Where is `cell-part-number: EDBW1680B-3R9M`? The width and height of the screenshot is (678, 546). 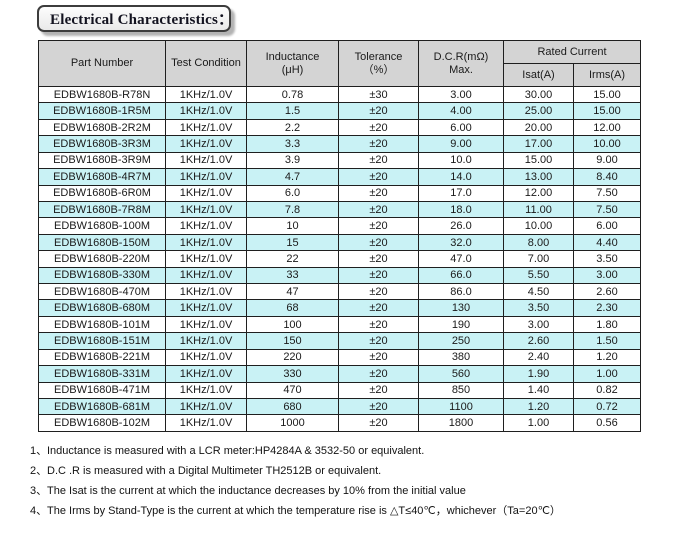 cell-part-number: EDBW1680B-3R9M is located at coordinates (102, 160).